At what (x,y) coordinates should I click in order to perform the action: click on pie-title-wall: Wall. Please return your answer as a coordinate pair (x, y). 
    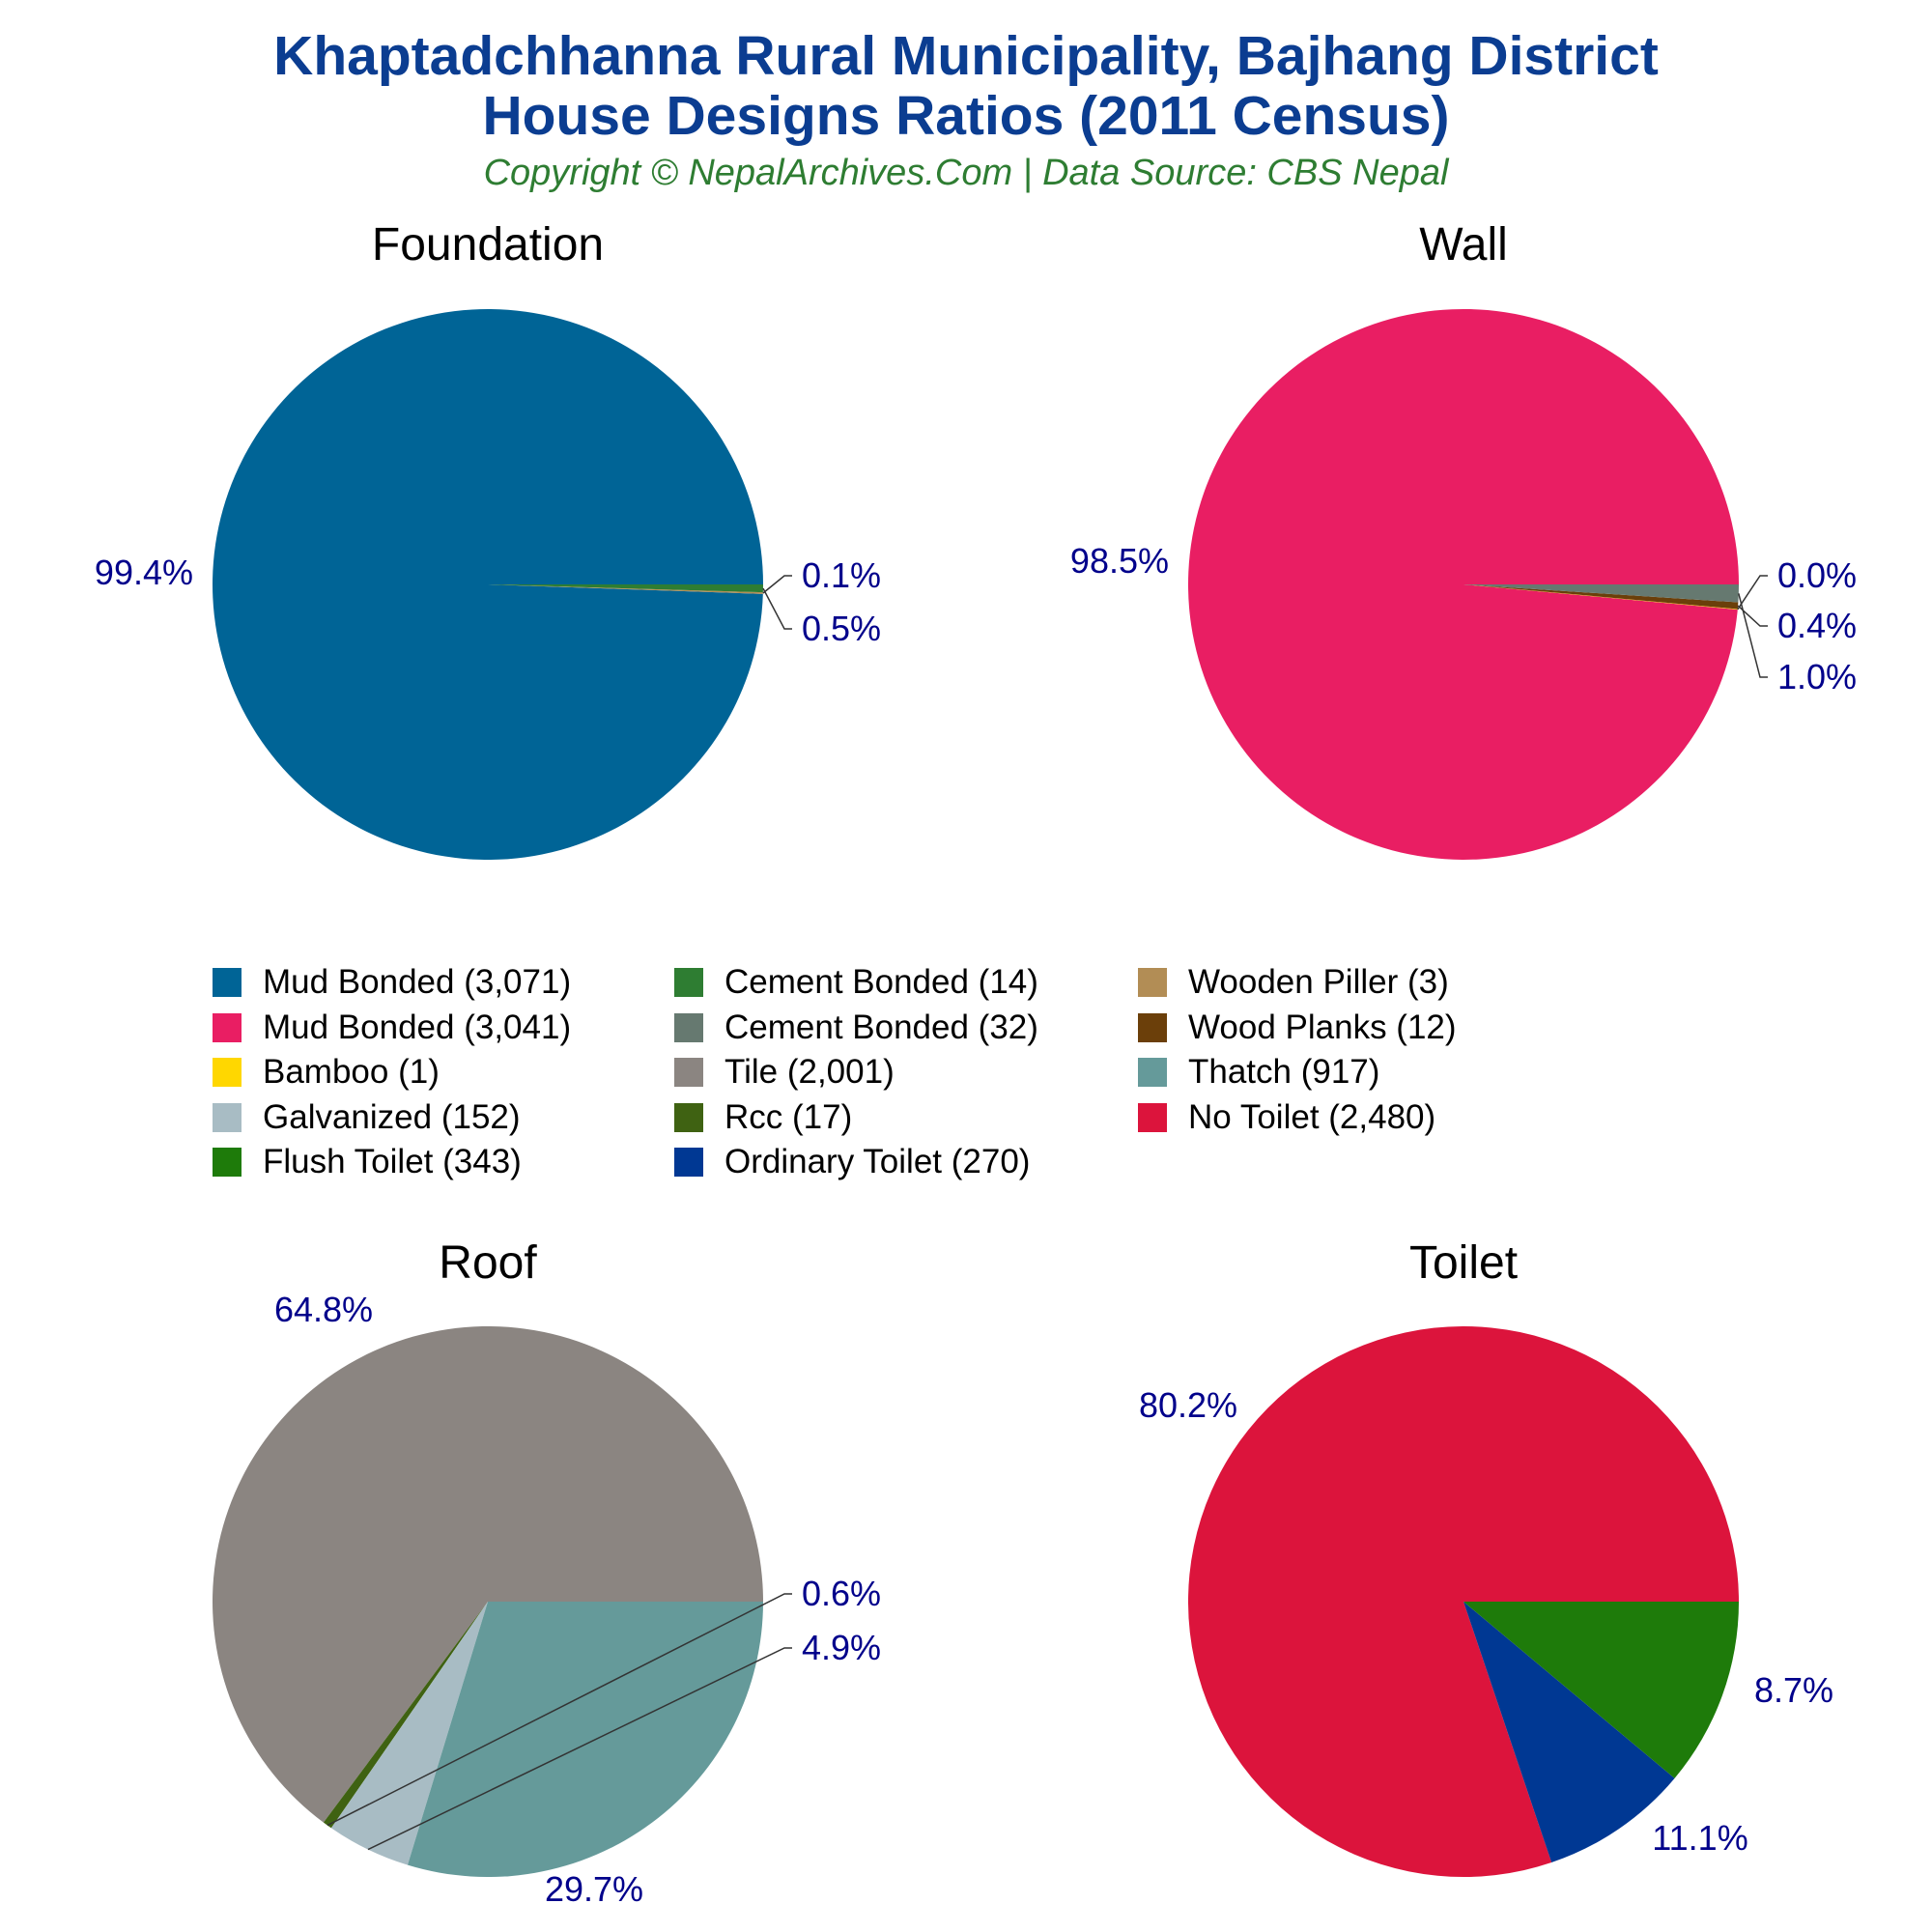
    Looking at the image, I should click on (1463, 244).